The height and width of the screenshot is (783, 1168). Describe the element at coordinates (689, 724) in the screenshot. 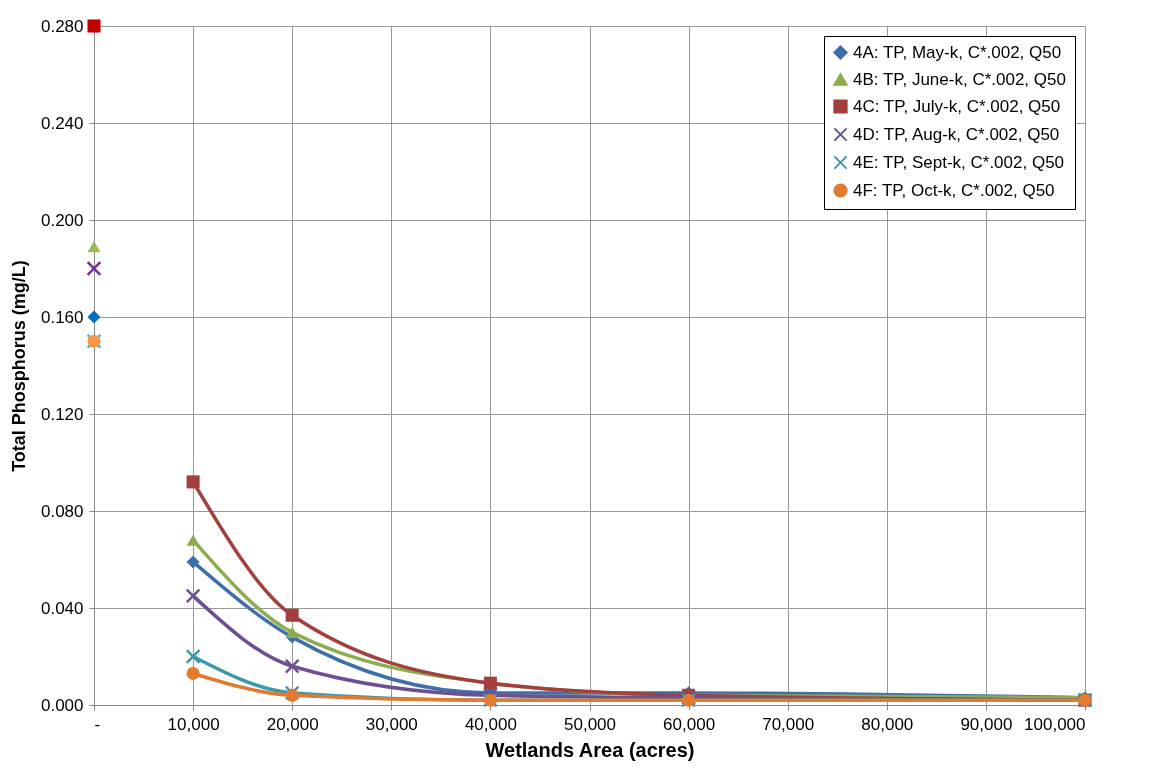

I see `x-tick-label: 60,000` at that location.